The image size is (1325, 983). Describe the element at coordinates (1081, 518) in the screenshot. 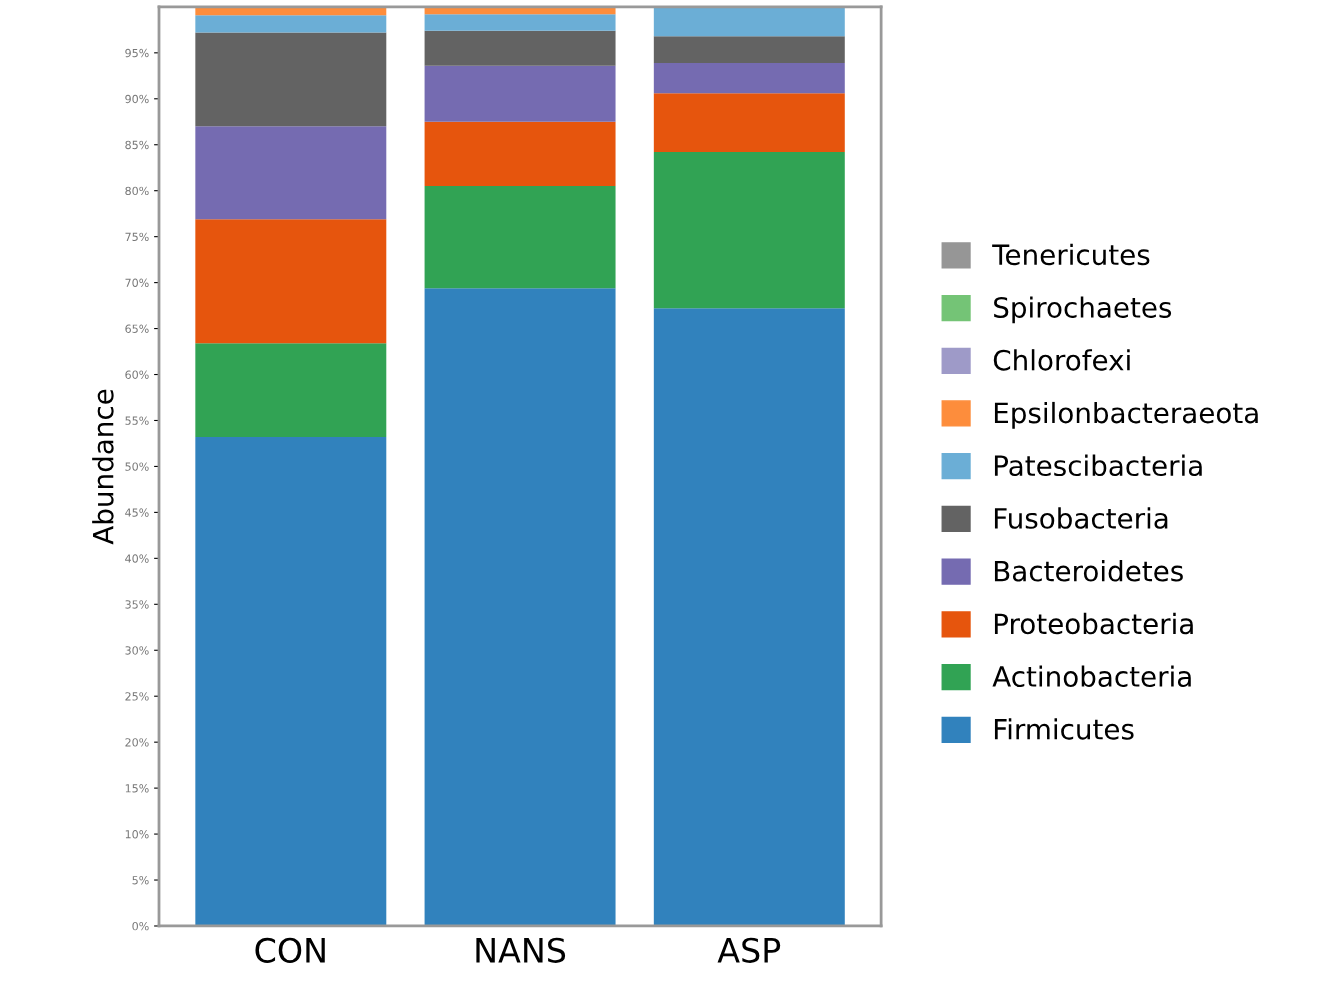

I see `legend-label: Fusobacteria` at that location.